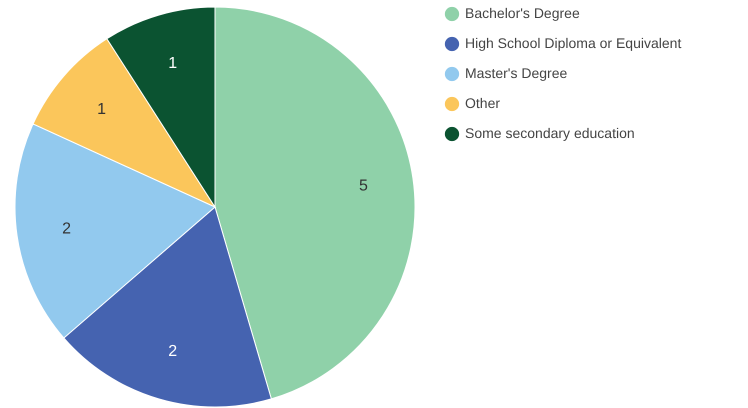  I want to click on legend-label: High School Diploma or Equivalent, so click(573, 43).